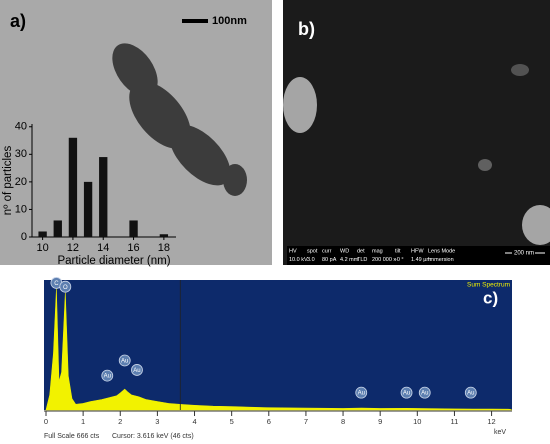 Image resolution: width=550 pixels, height=444 pixels. Describe the element at coordinates (18, 21) in the screenshot. I see `panel-label: a)` at that location.